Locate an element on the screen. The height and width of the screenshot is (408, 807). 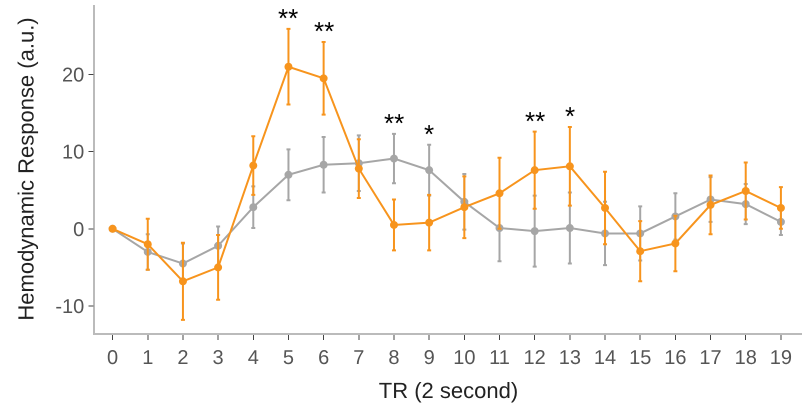
x-tick-label: 7 is located at coordinates (358, 357).